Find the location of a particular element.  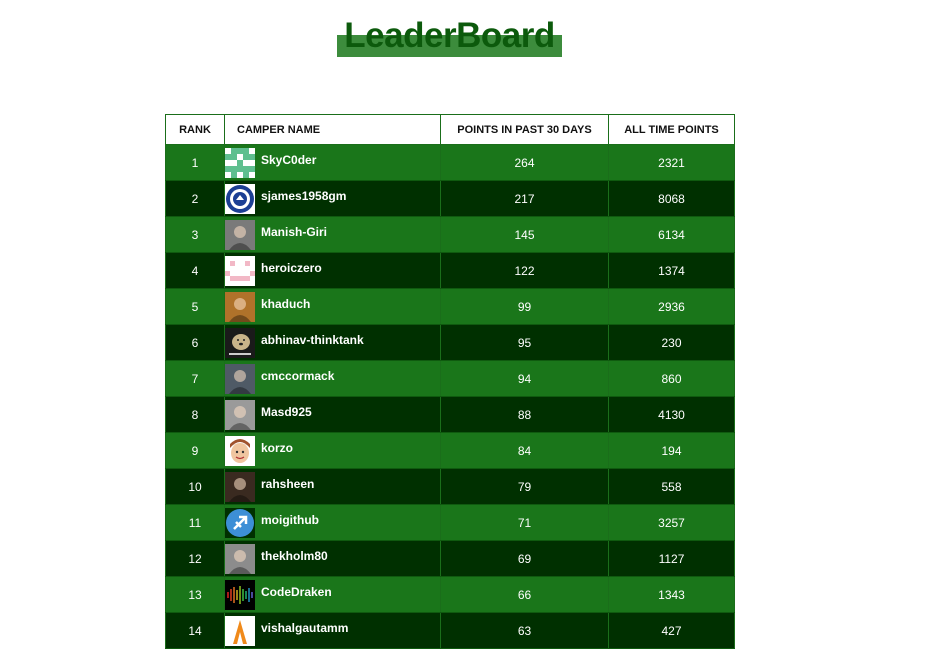

camper-name-link: abhinav-thinktank is located at coordinates (312, 339).